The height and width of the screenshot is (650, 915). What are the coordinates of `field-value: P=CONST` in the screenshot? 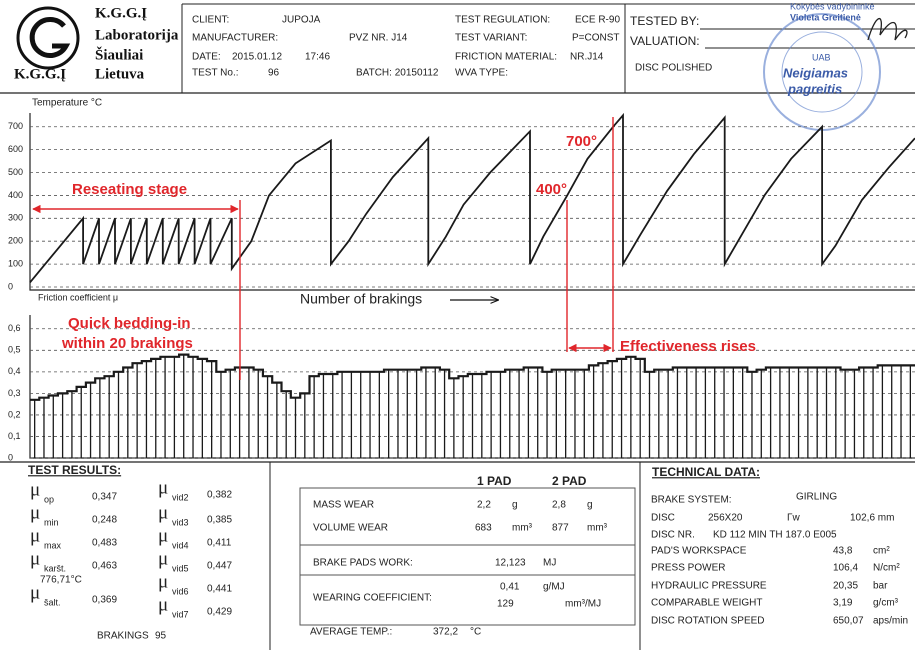 It's located at (596, 38).